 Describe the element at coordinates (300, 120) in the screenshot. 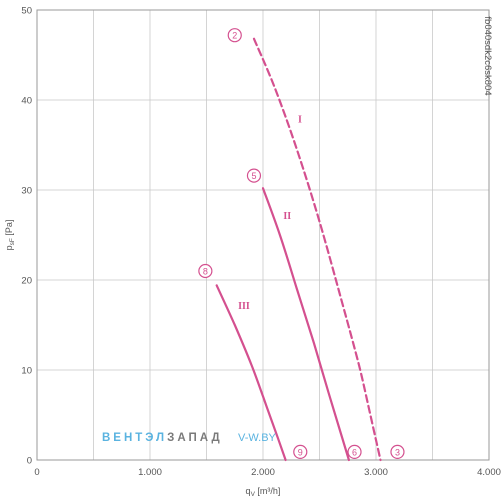

I see `curve-label-i: I` at that location.